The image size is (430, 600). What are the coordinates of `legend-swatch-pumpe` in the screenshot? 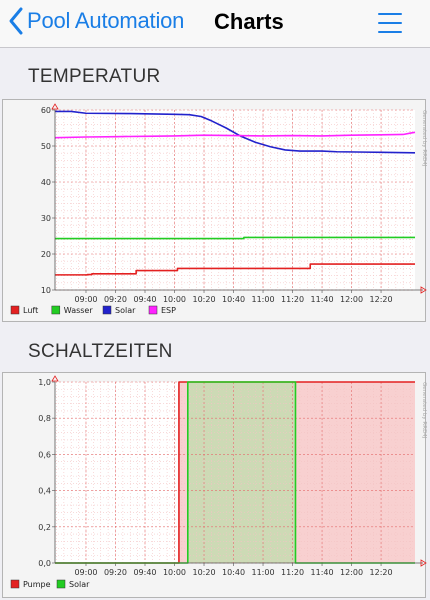 It's located at (15, 584).